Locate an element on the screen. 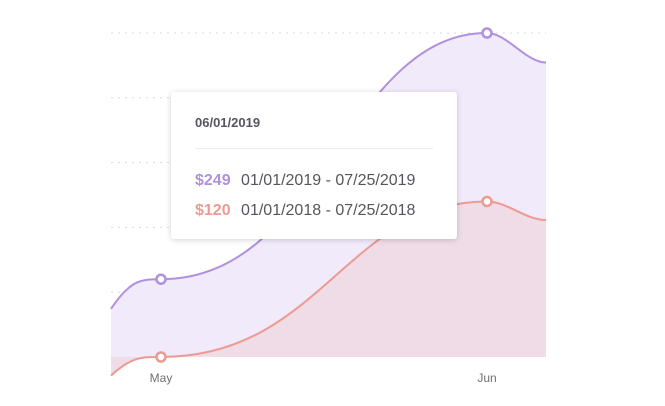 This screenshot has width=665, height=406. x-tick-label: May is located at coordinates (161, 378).